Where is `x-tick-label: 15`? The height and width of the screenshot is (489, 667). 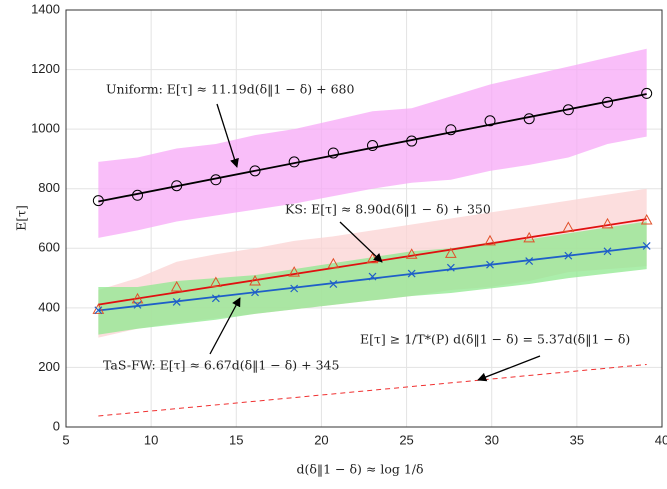
x-tick-label: 15 is located at coordinates (236, 439).